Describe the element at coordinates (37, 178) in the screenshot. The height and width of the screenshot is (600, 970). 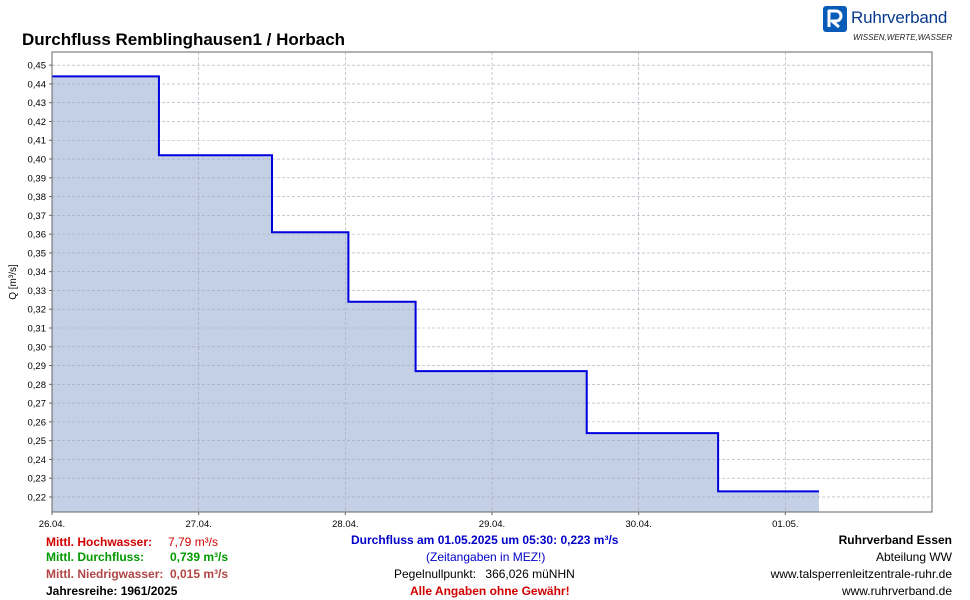
I see `y-tick-label: 0,39` at that location.